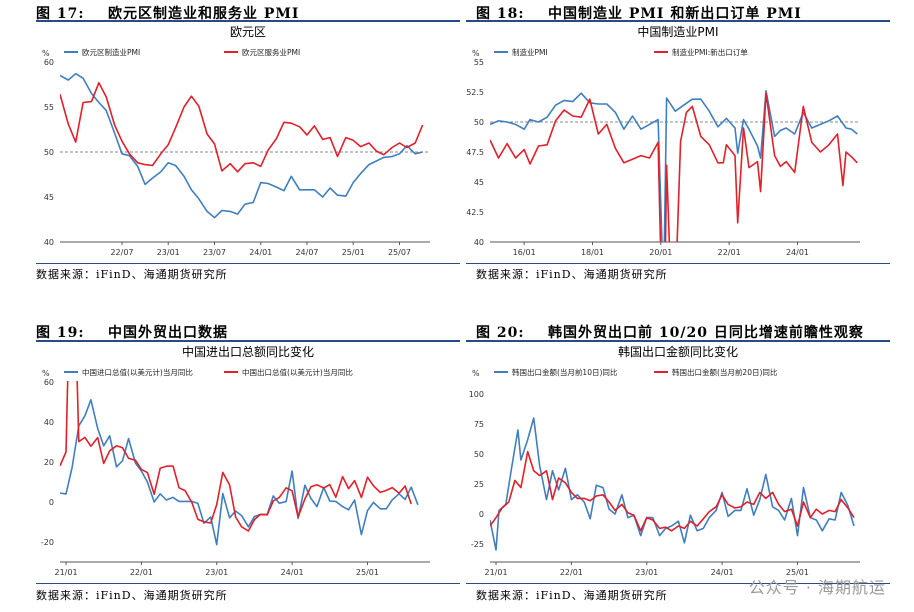  I want to click on legend-label: 欧元区服务业PMI, so click(271, 52).